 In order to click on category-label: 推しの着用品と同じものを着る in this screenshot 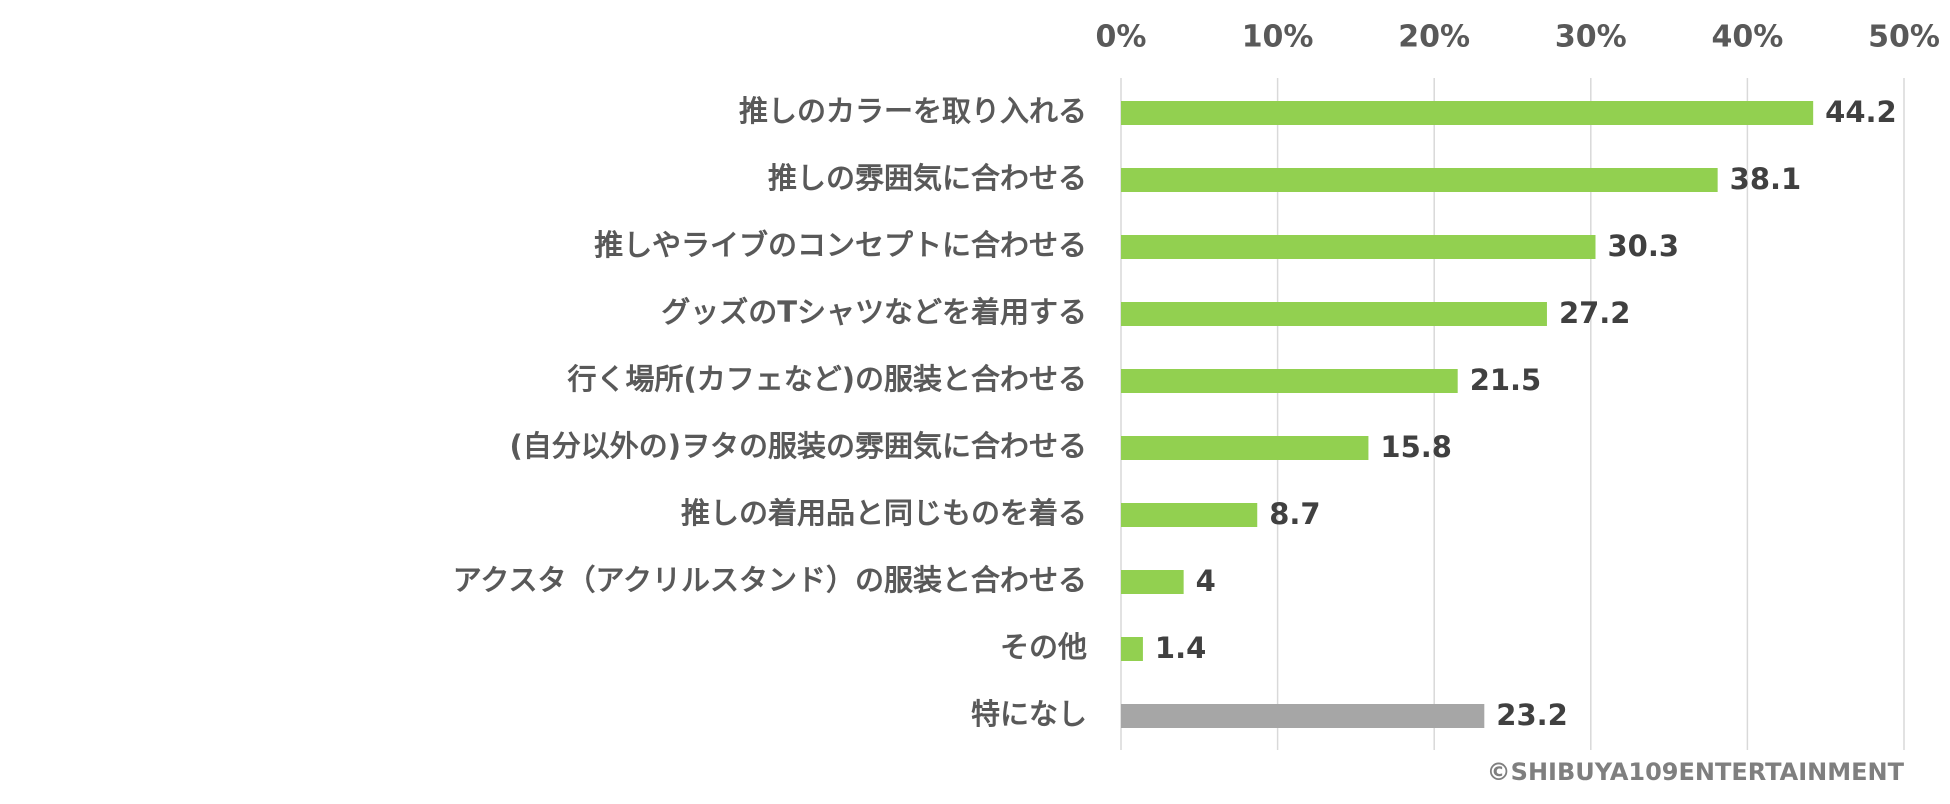, I will do `click(884, 513)`.